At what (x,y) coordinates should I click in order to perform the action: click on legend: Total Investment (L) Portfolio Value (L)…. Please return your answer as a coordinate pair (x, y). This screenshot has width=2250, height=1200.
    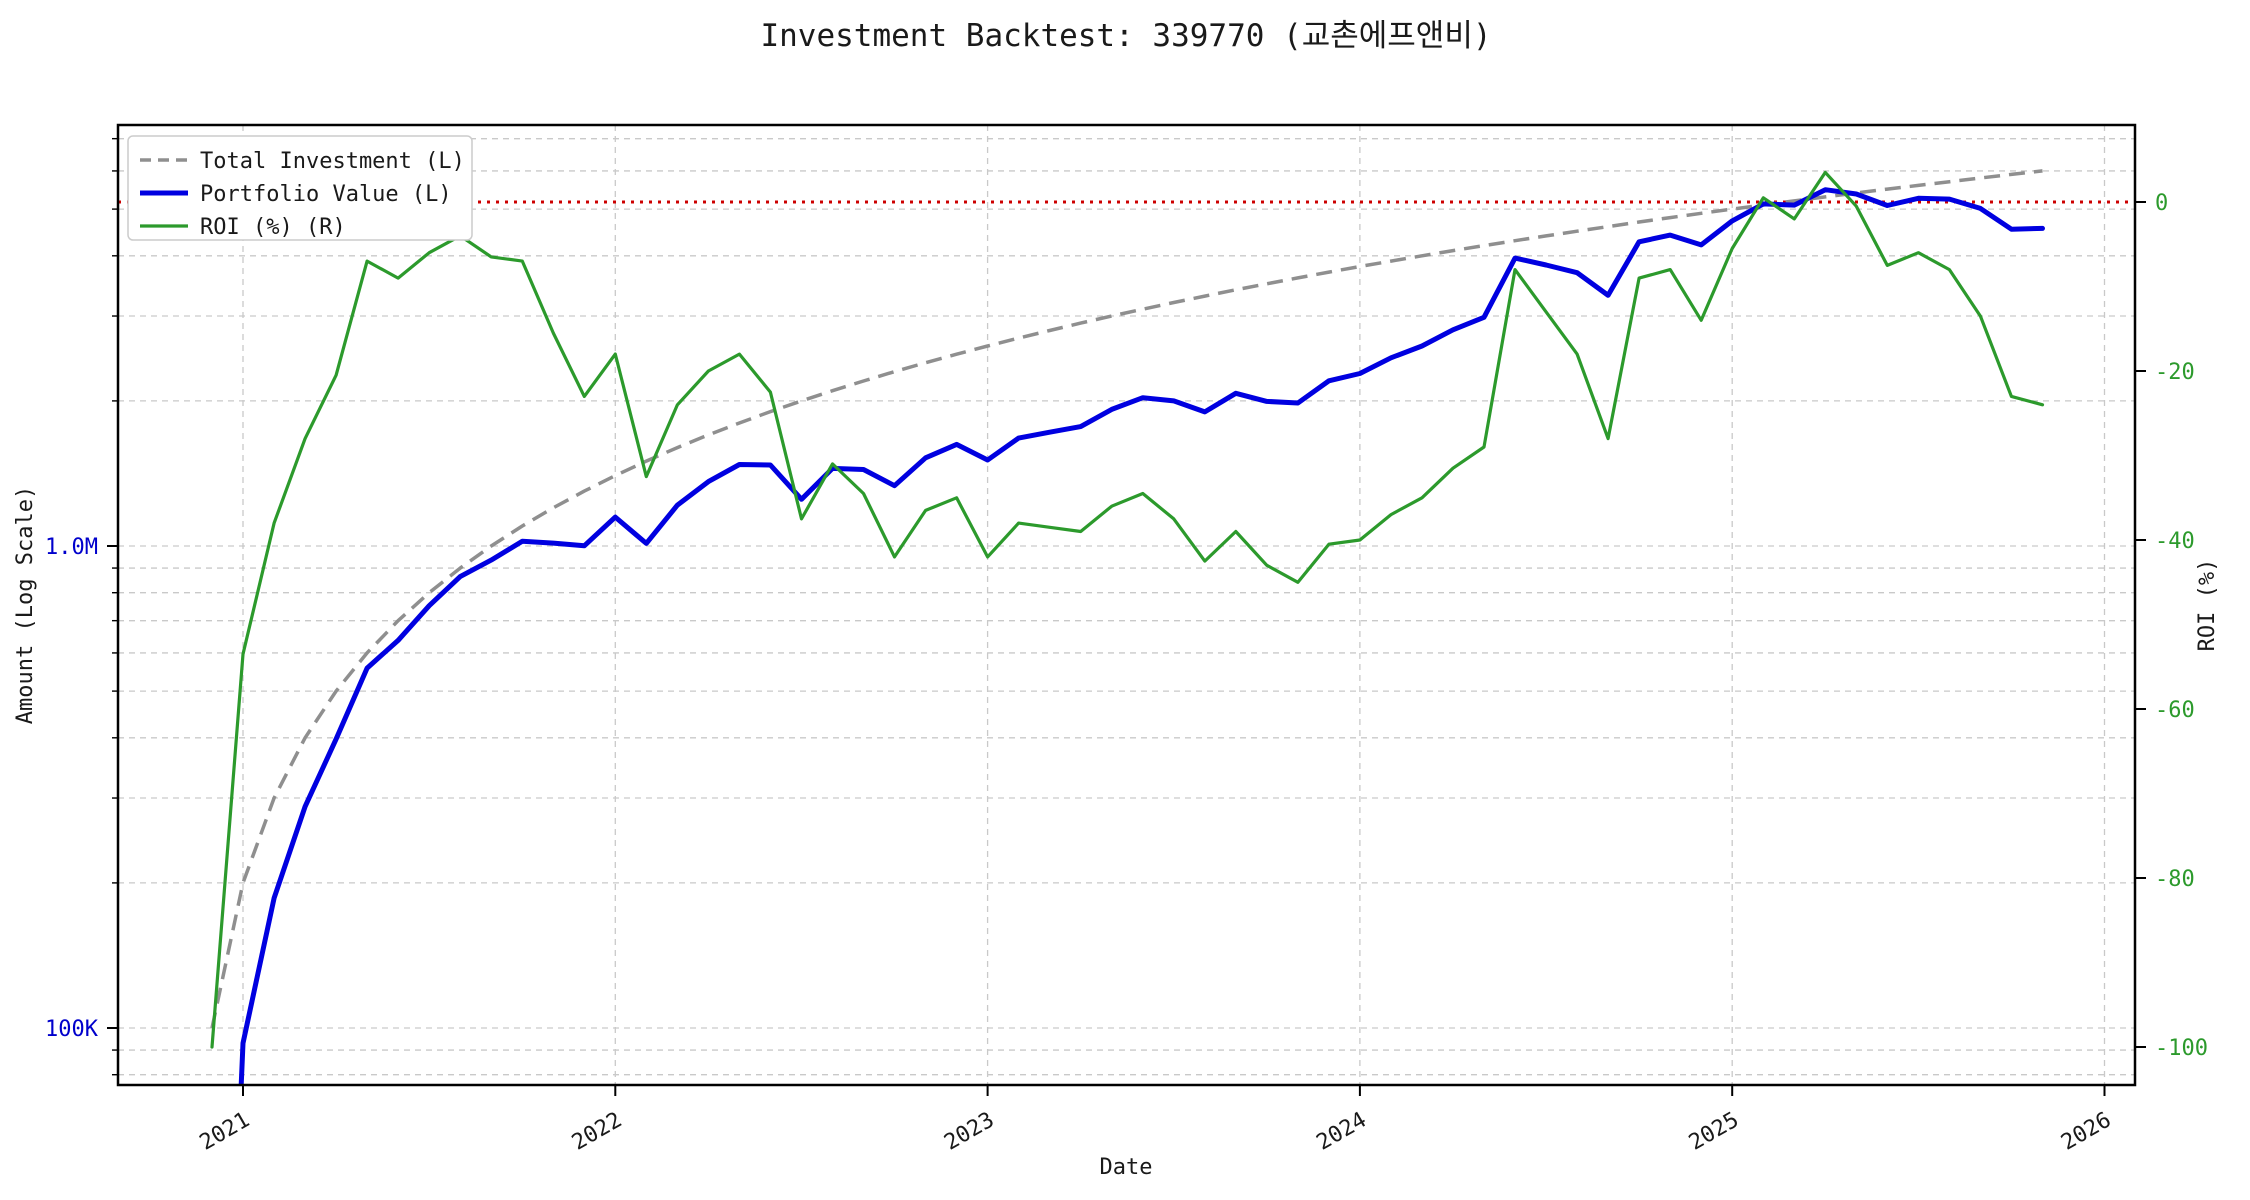
    Looking at the image, I should click on (300, 188).